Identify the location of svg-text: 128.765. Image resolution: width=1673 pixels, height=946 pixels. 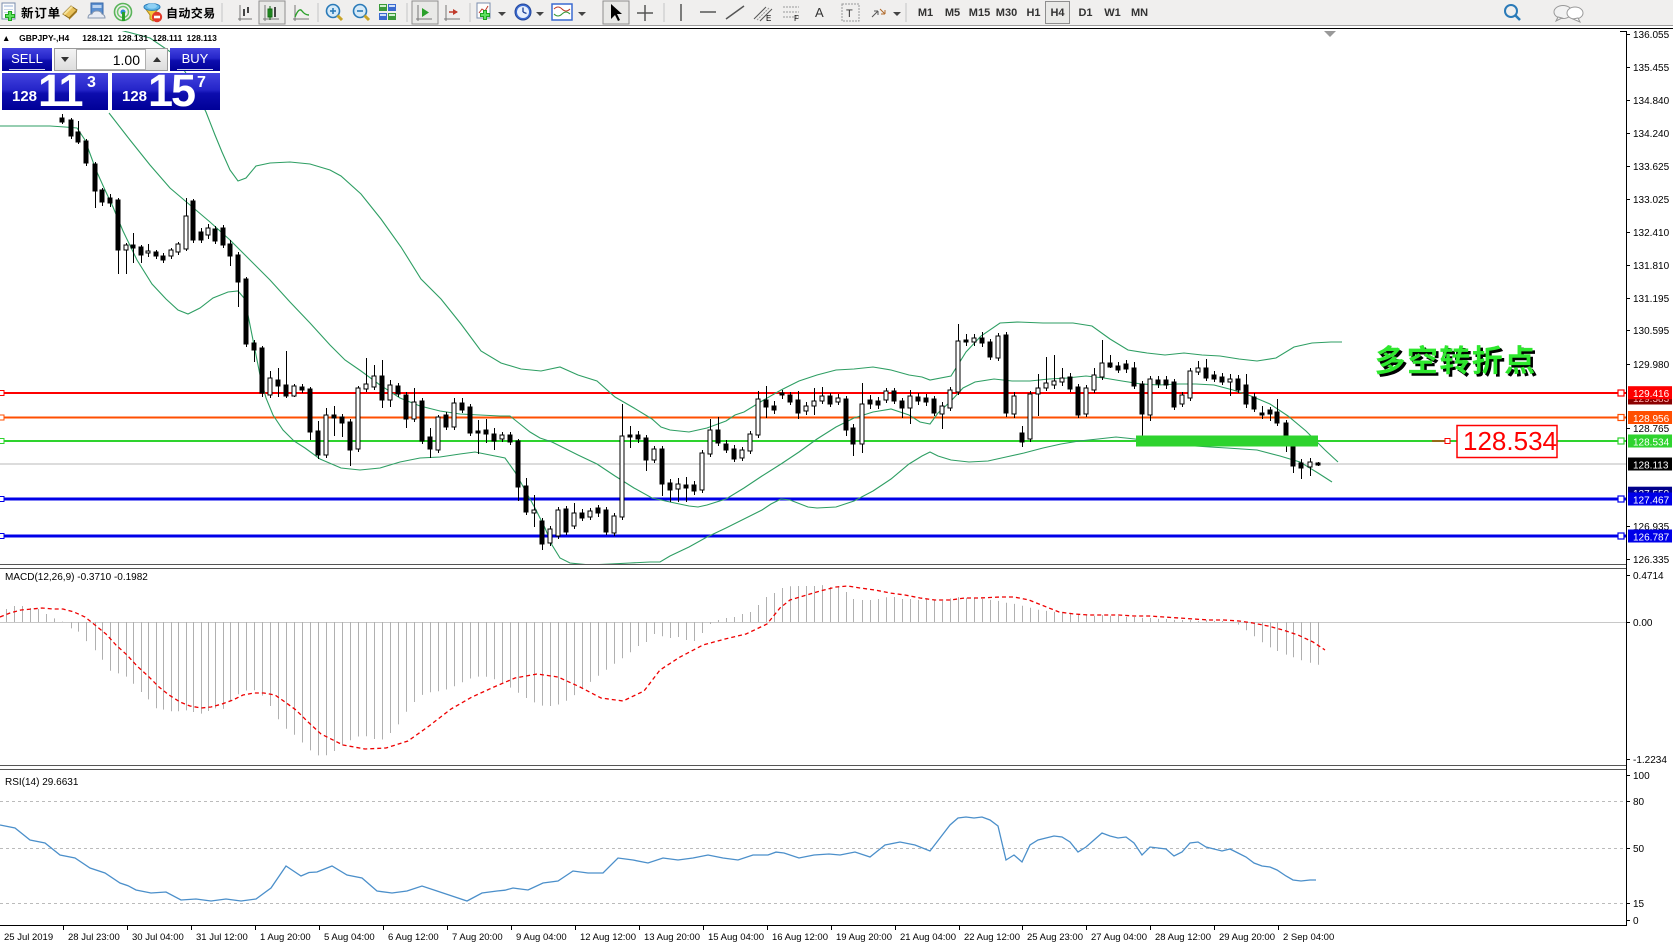
(1651, 429).